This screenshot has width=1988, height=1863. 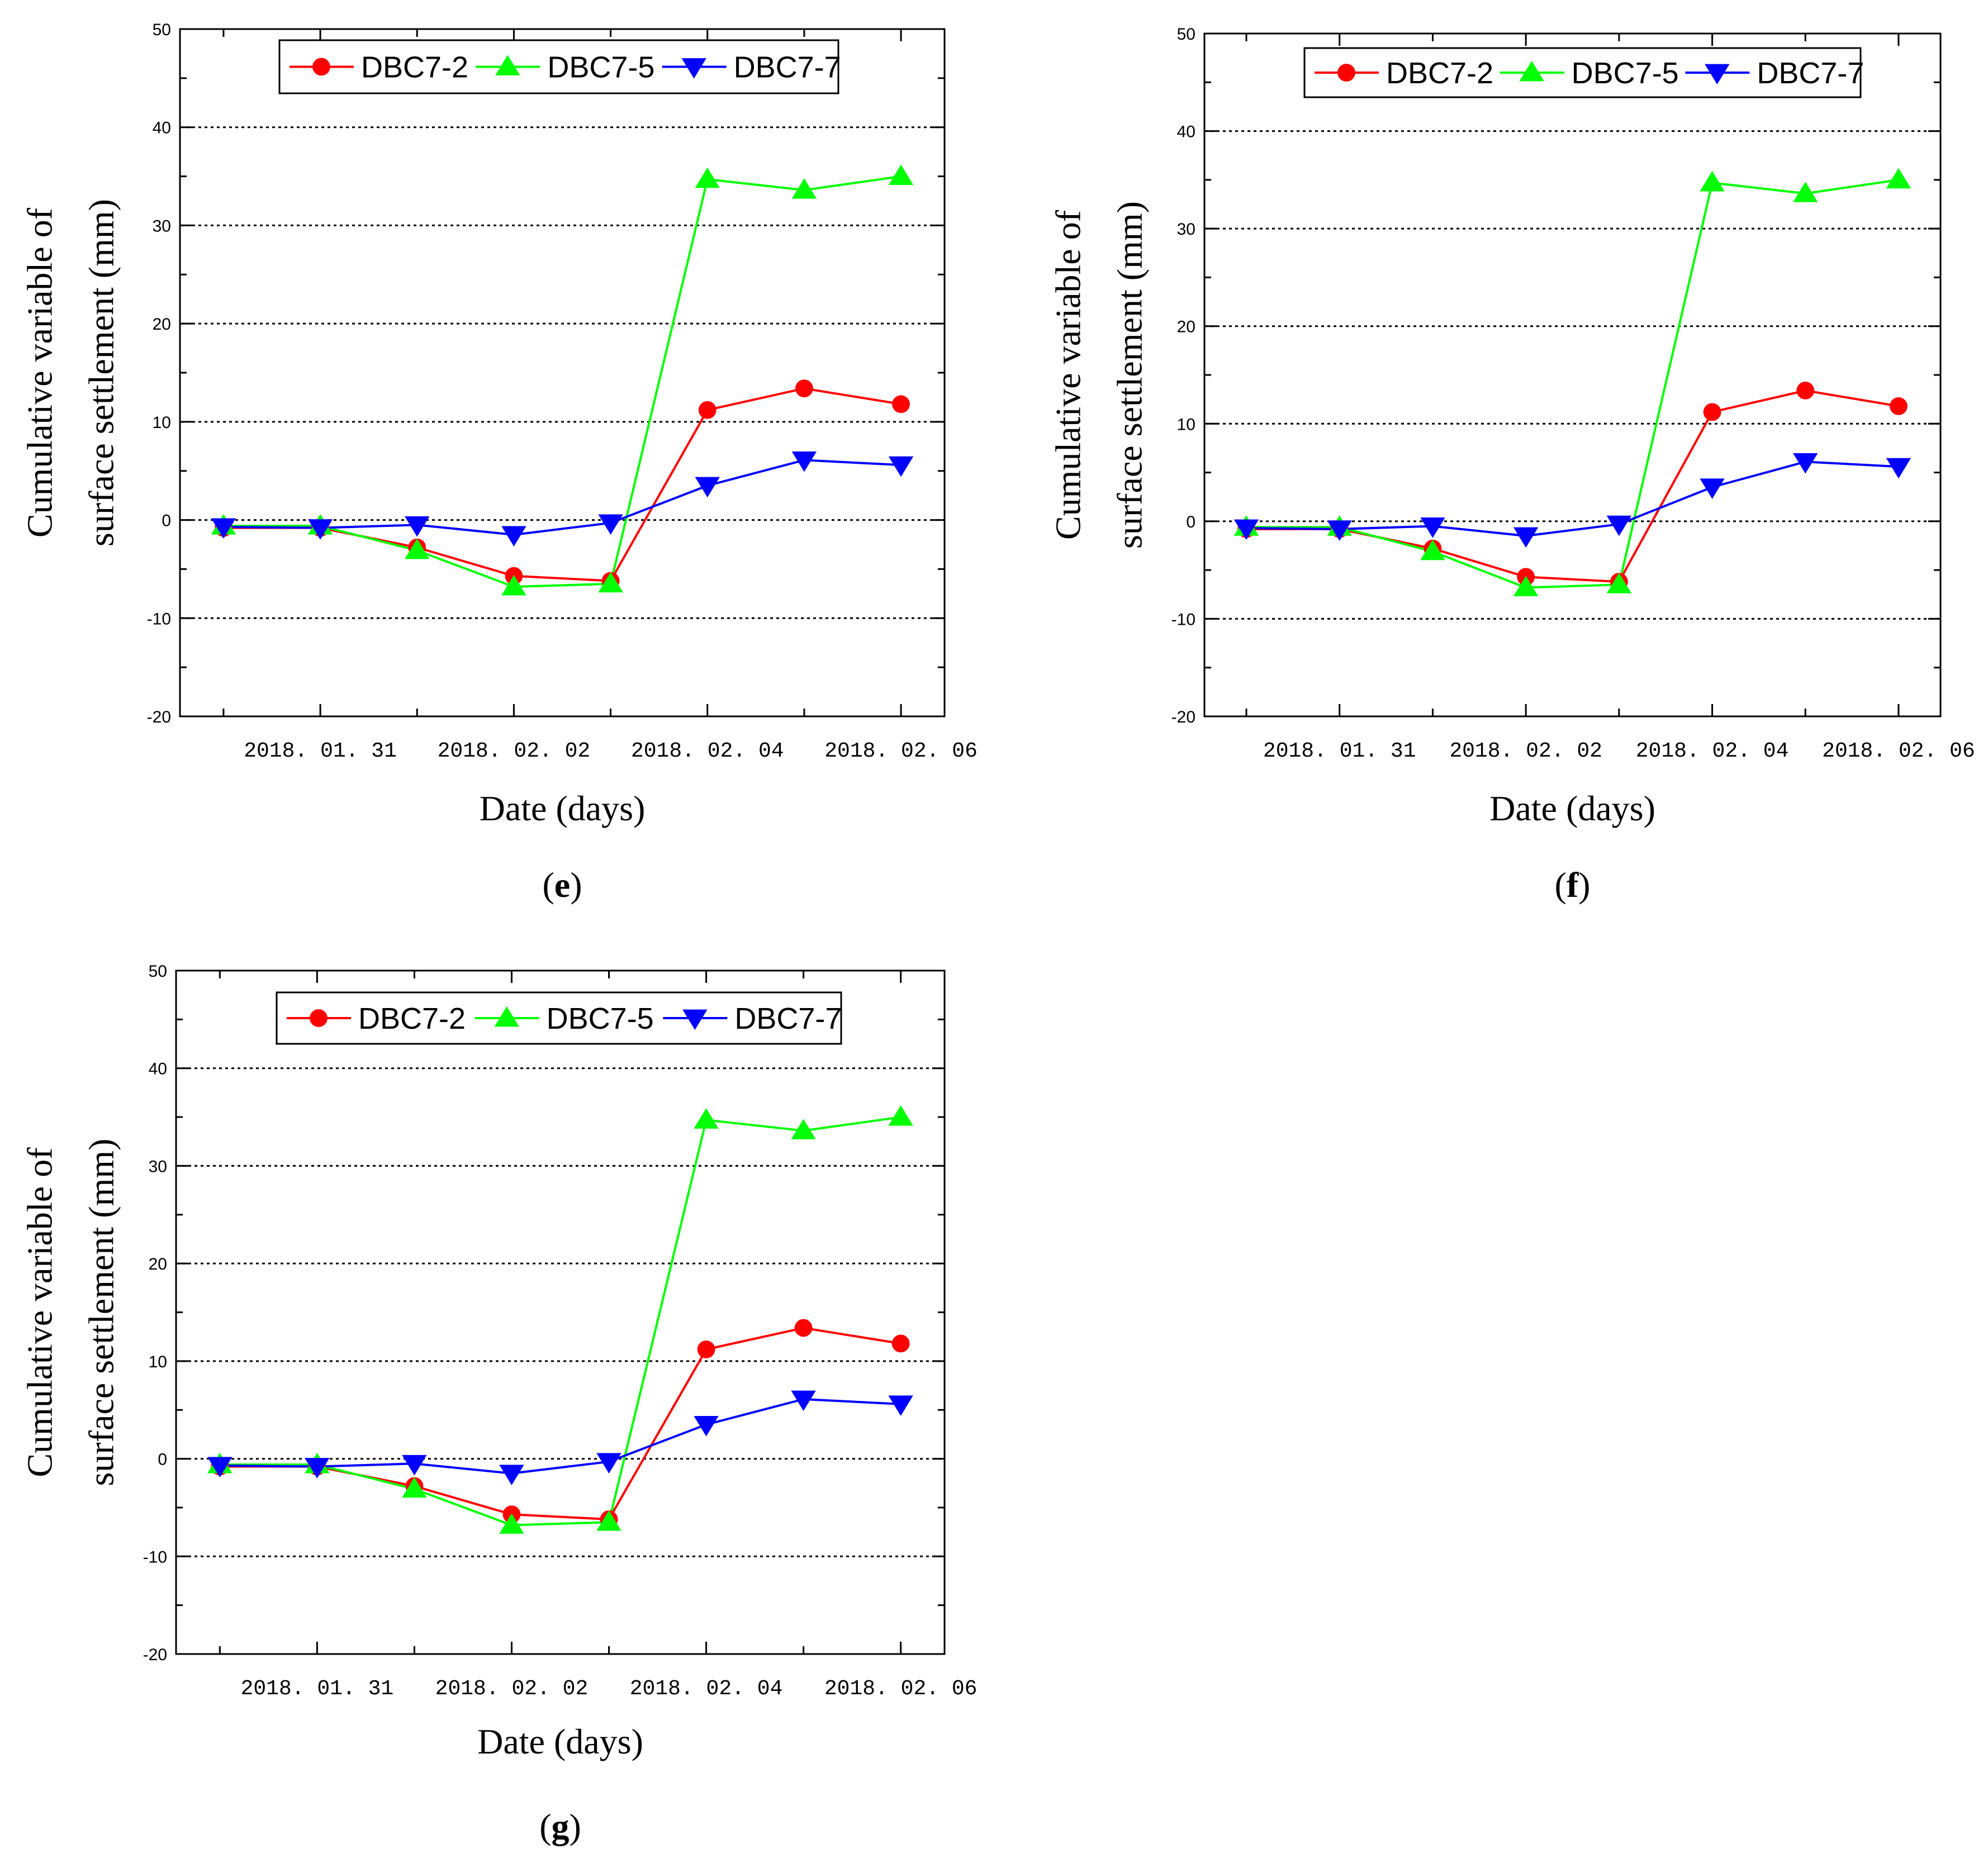 What do you see at coordinates (562, 885) in the screenshot?
I see `caption-letter: e` at bounding box center [562, 885].